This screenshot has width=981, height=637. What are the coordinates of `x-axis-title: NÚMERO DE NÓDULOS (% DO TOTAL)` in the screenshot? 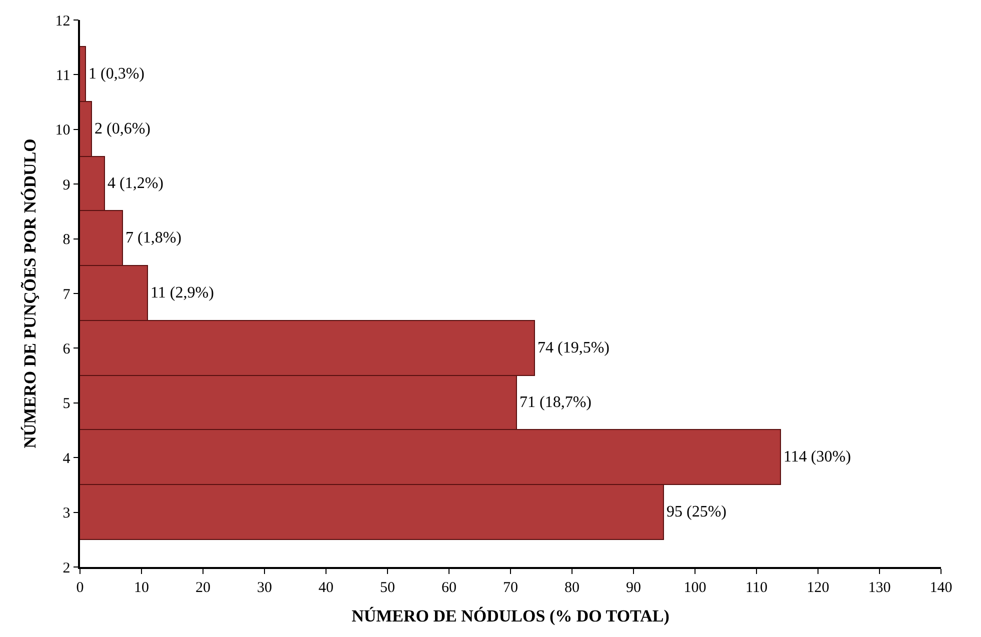 It's located at (511, 616).